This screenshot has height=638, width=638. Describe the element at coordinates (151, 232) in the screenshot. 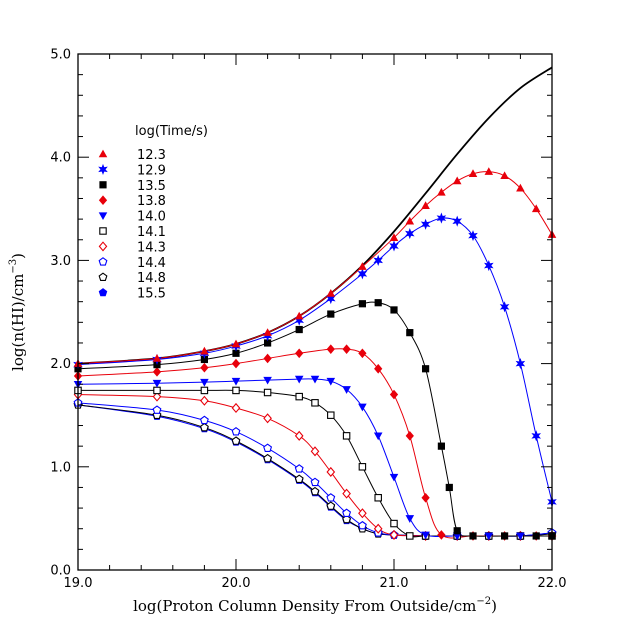

I see `legend-label-14-1: 14.1` at that location.